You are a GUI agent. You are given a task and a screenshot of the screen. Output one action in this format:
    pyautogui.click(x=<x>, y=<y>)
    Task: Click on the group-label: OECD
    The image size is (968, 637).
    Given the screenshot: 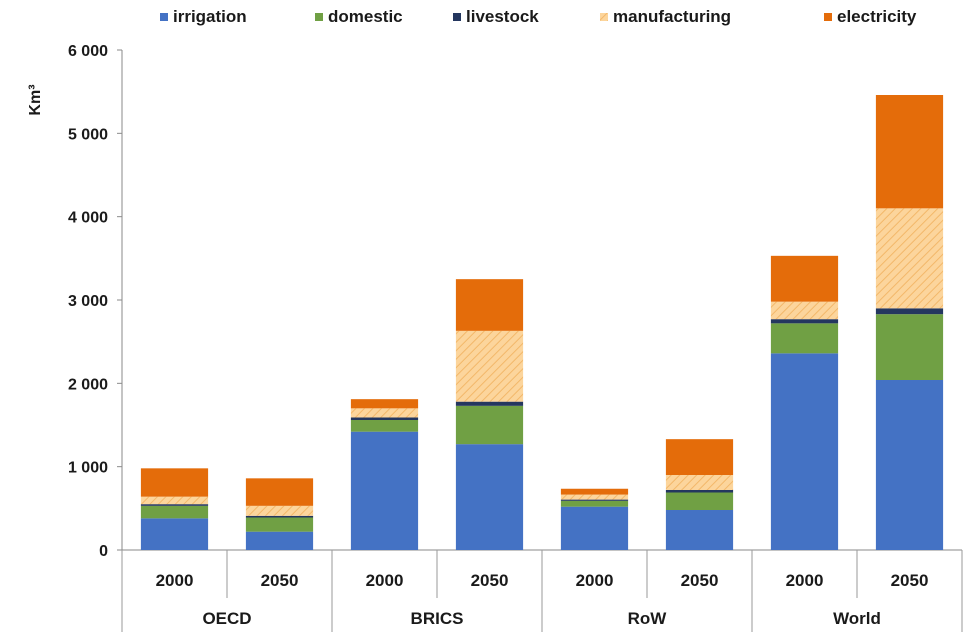 What is the action you would take?
    pyautogui.click(x=226, y=618)
    